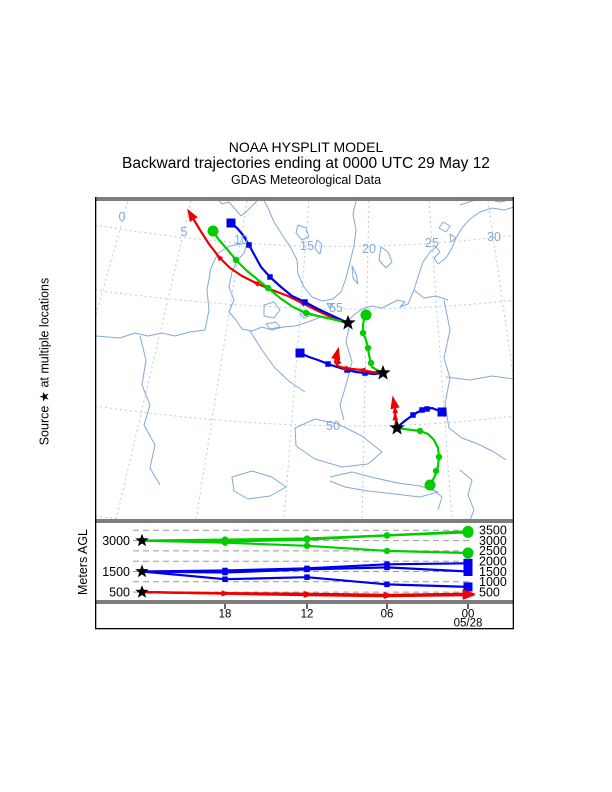  Describe the element at coordinates (418, 456) in the screenshot. I see `map-trajectory-line-green` at that location.